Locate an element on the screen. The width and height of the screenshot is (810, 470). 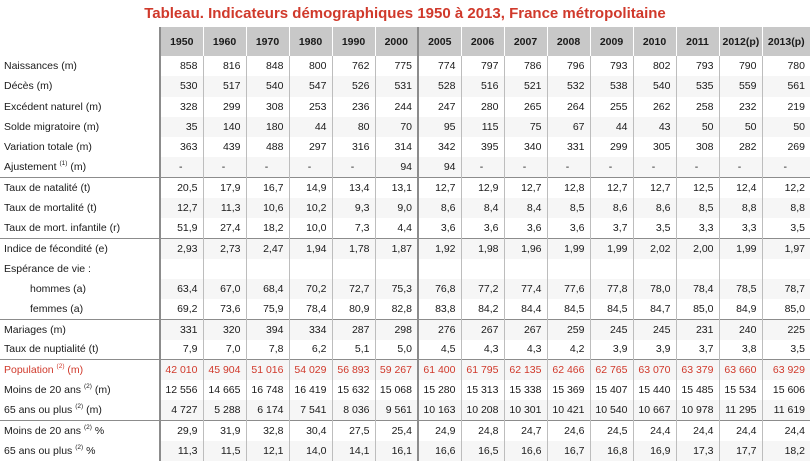
data-cell: 5 288 is located at coordinates (224, 410).